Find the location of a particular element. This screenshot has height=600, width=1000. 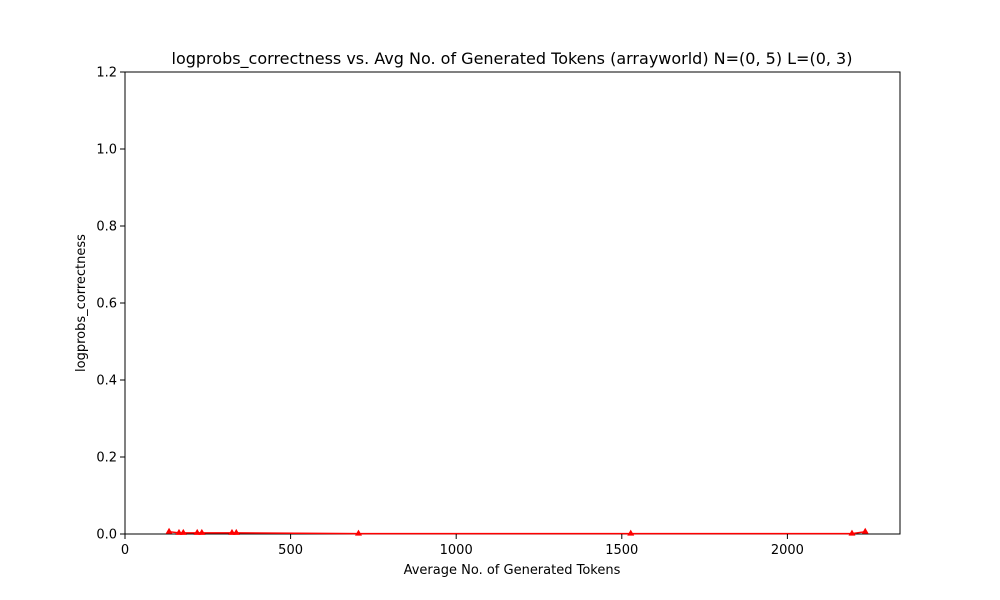

series-line is located at coordinates (517, 532).